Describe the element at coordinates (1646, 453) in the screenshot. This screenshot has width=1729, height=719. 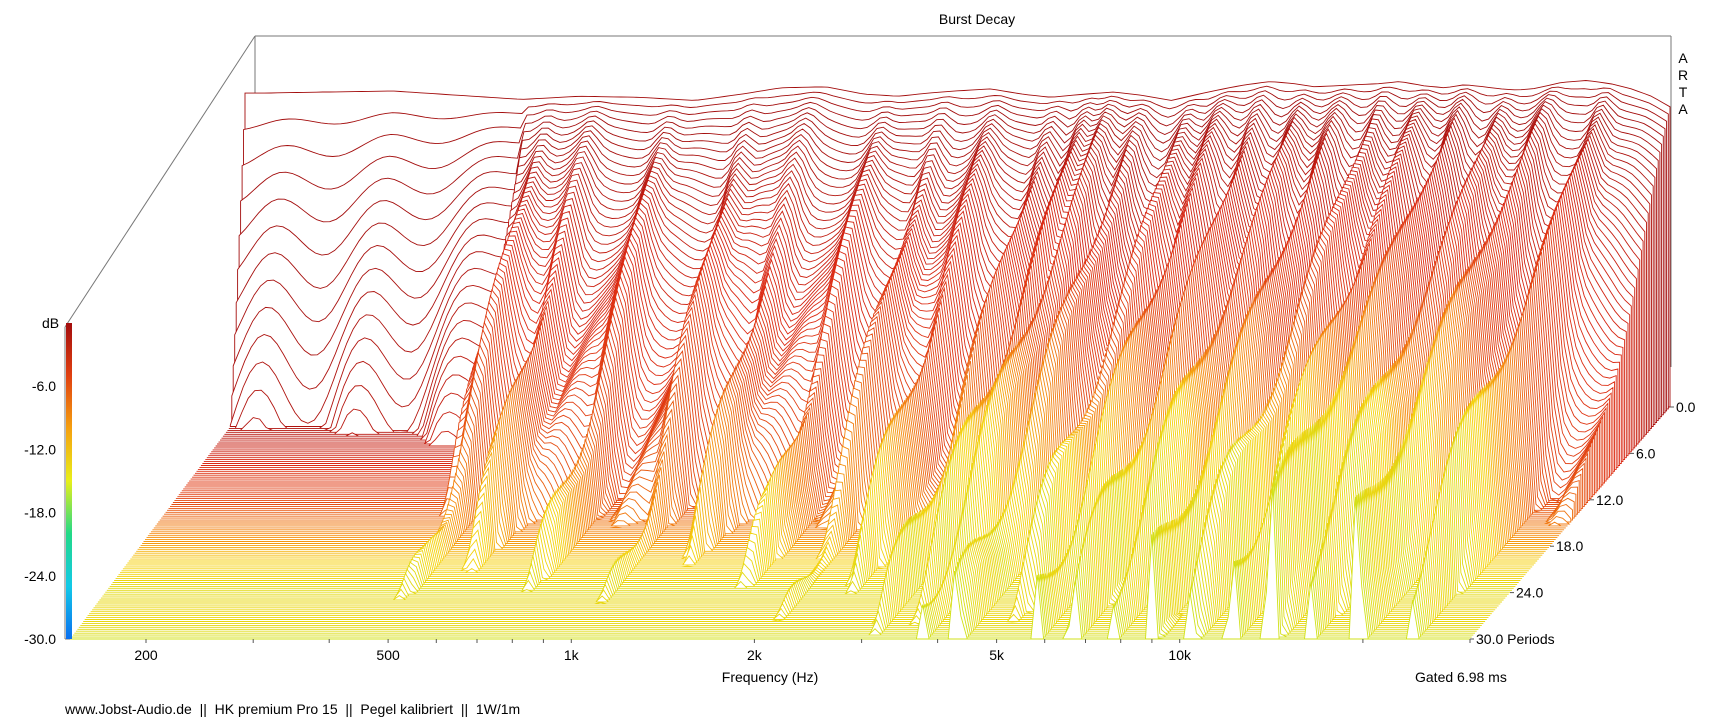
I see `z-tick-label: 6.0` at that location.